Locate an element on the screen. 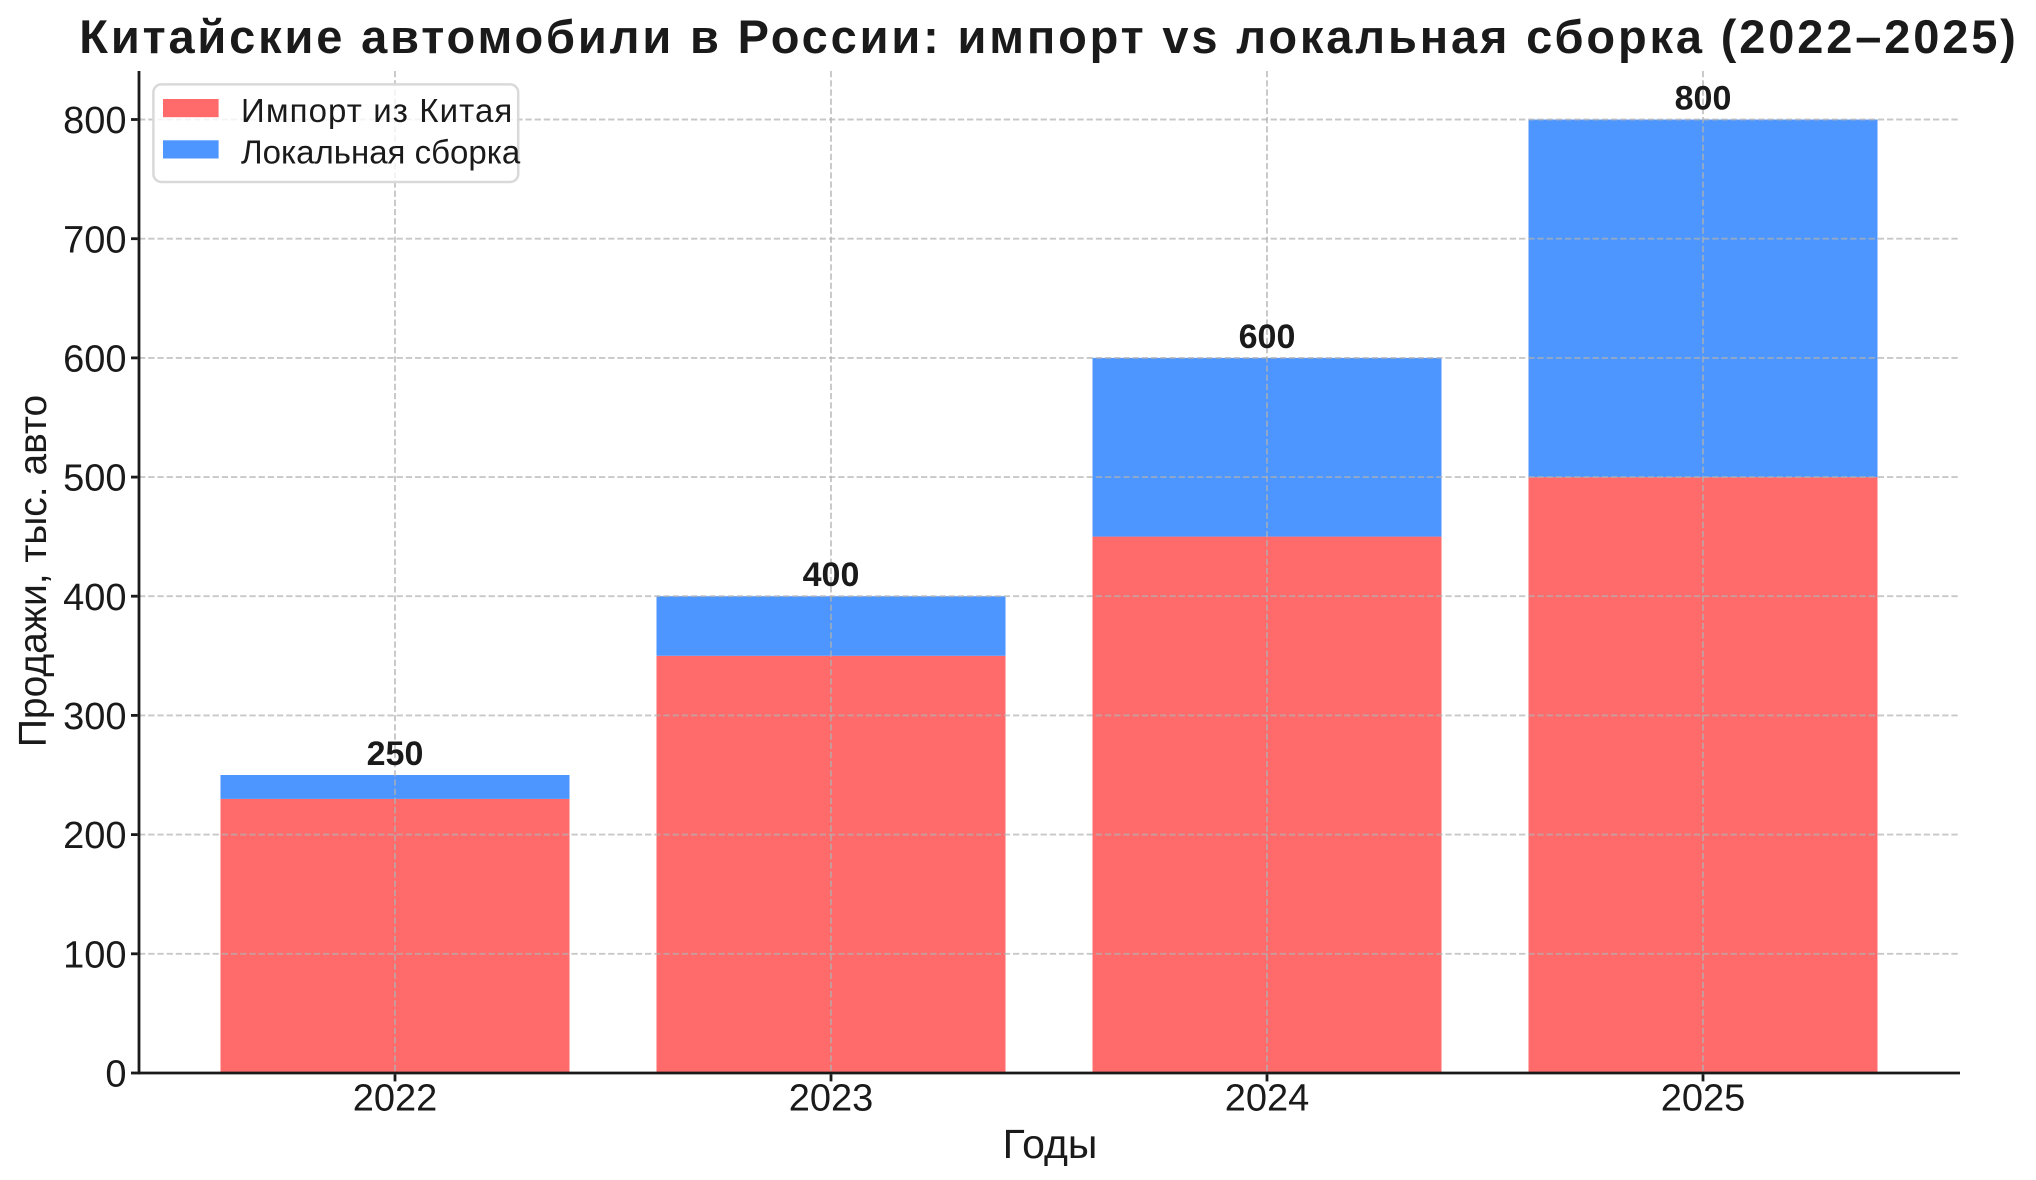  svg-text: 2022 is located at coordinates (395, 1099).